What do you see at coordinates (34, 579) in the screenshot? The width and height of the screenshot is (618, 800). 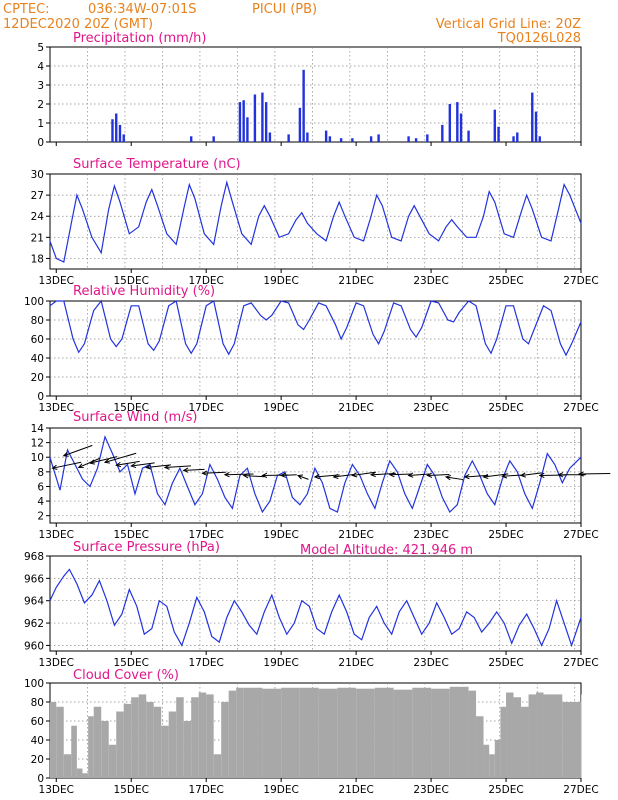 I see `pressure-ytick-label: 966` at bounding box center [34, 579].